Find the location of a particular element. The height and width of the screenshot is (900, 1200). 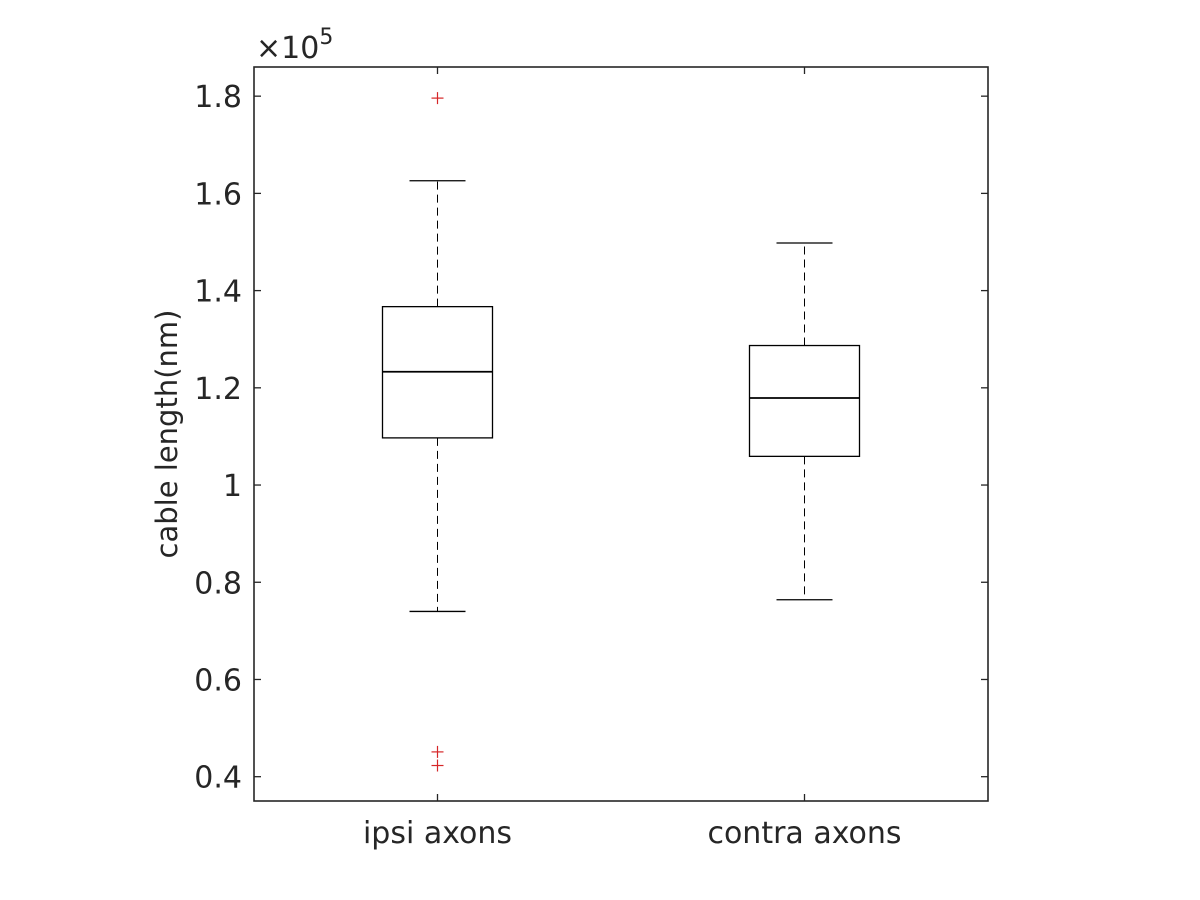

x-tick-label: ipsi axons is located at coordinates (437, 833).